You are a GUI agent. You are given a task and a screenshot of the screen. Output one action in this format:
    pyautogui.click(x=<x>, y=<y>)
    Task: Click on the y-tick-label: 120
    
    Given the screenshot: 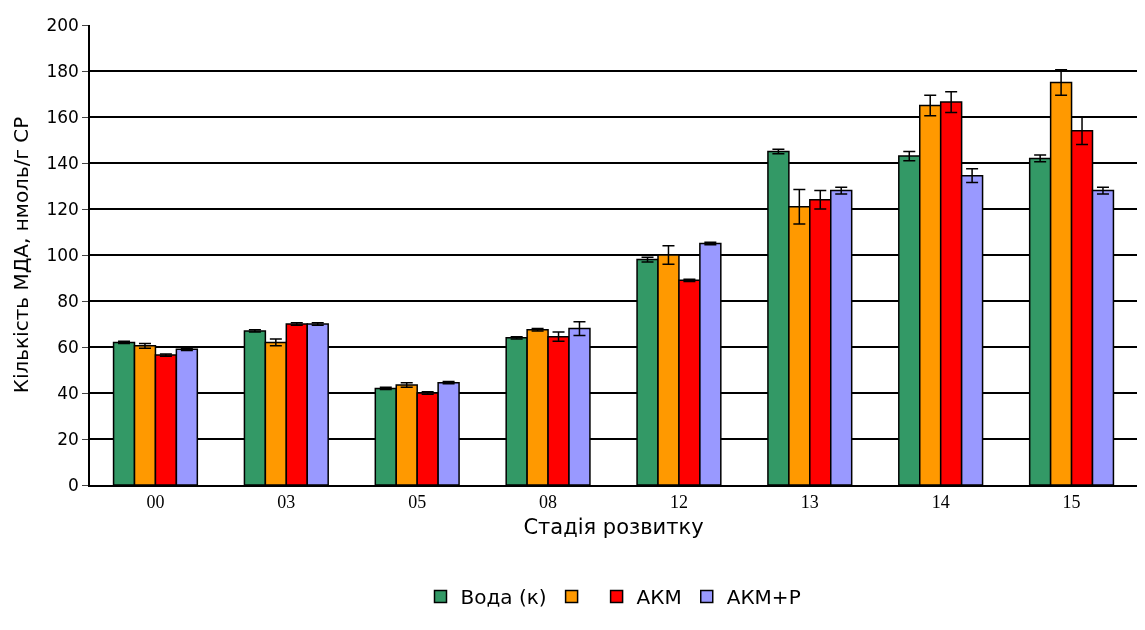 What is the action you would take?
    pyautogui.click(x=62, y=208)
    